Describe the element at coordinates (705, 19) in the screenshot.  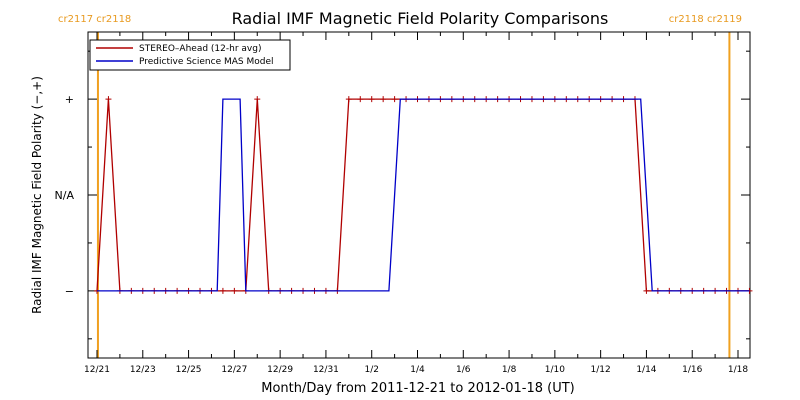
I see `cr-marker-label: cr2118 cr2119` at that location.